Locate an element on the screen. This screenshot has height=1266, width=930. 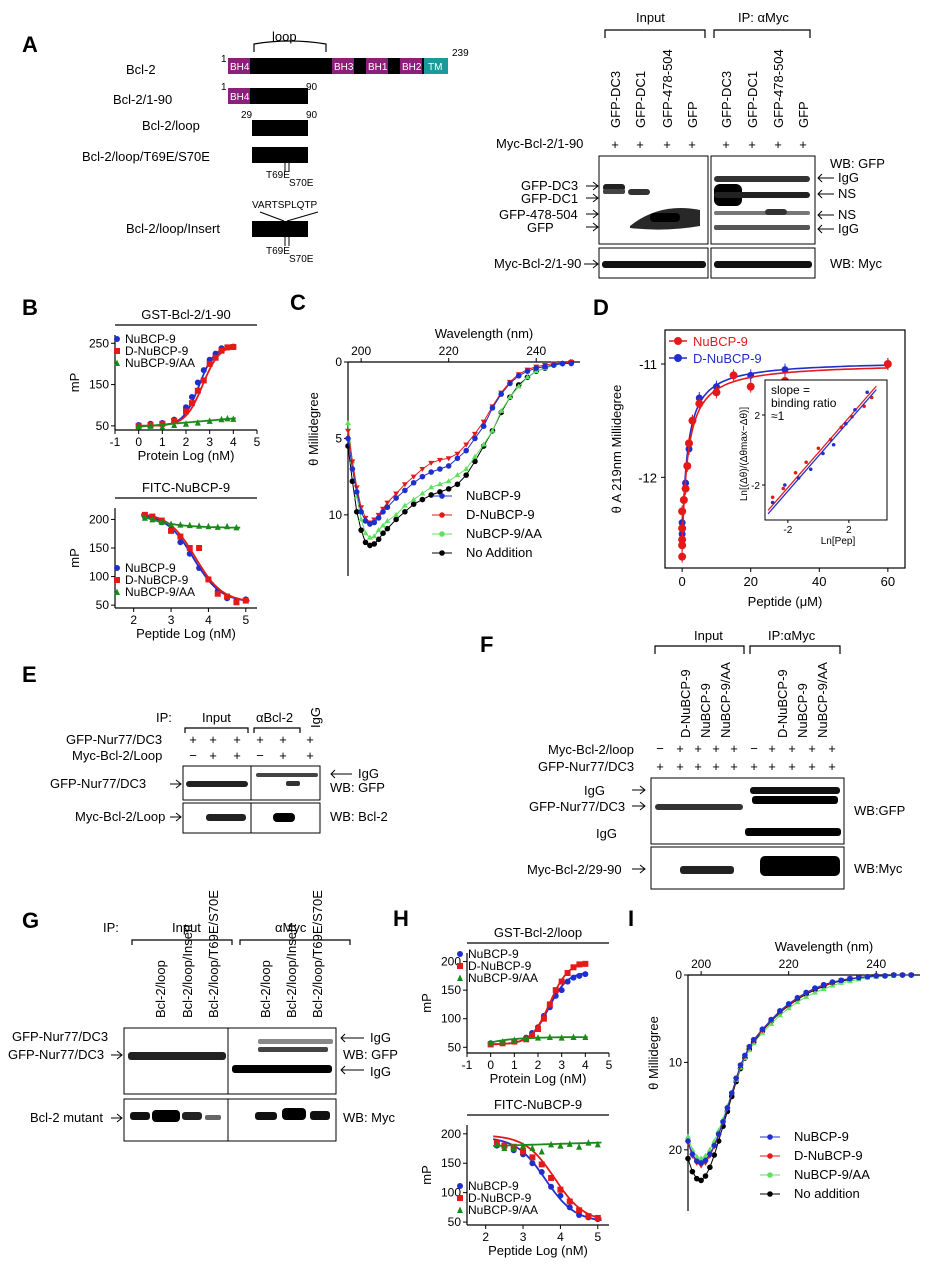
C-legend-3: No Addition is located at coordinates (499, 552).